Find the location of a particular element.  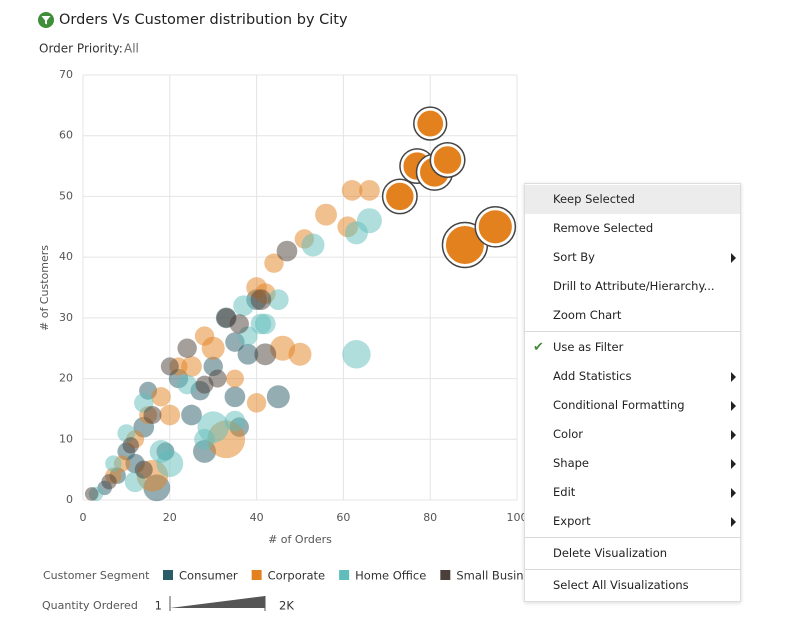

menu-item: Delete Visualization is located at coordinates (632, 553).